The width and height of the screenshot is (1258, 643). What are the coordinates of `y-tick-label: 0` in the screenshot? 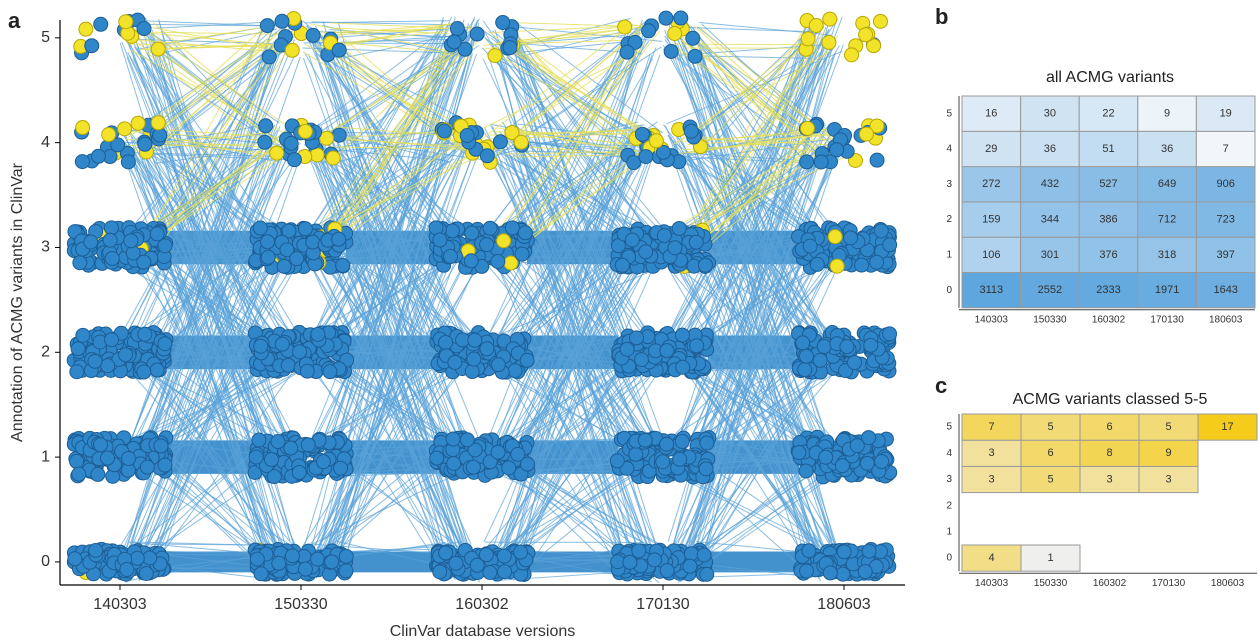 It's located at (949, 290).